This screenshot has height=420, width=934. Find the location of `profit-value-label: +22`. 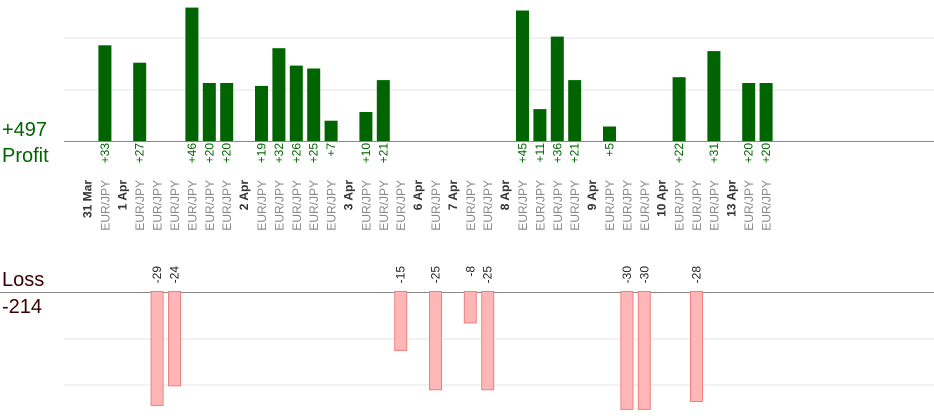

profit-value-label: +22 is located at coordinates (679, 153).